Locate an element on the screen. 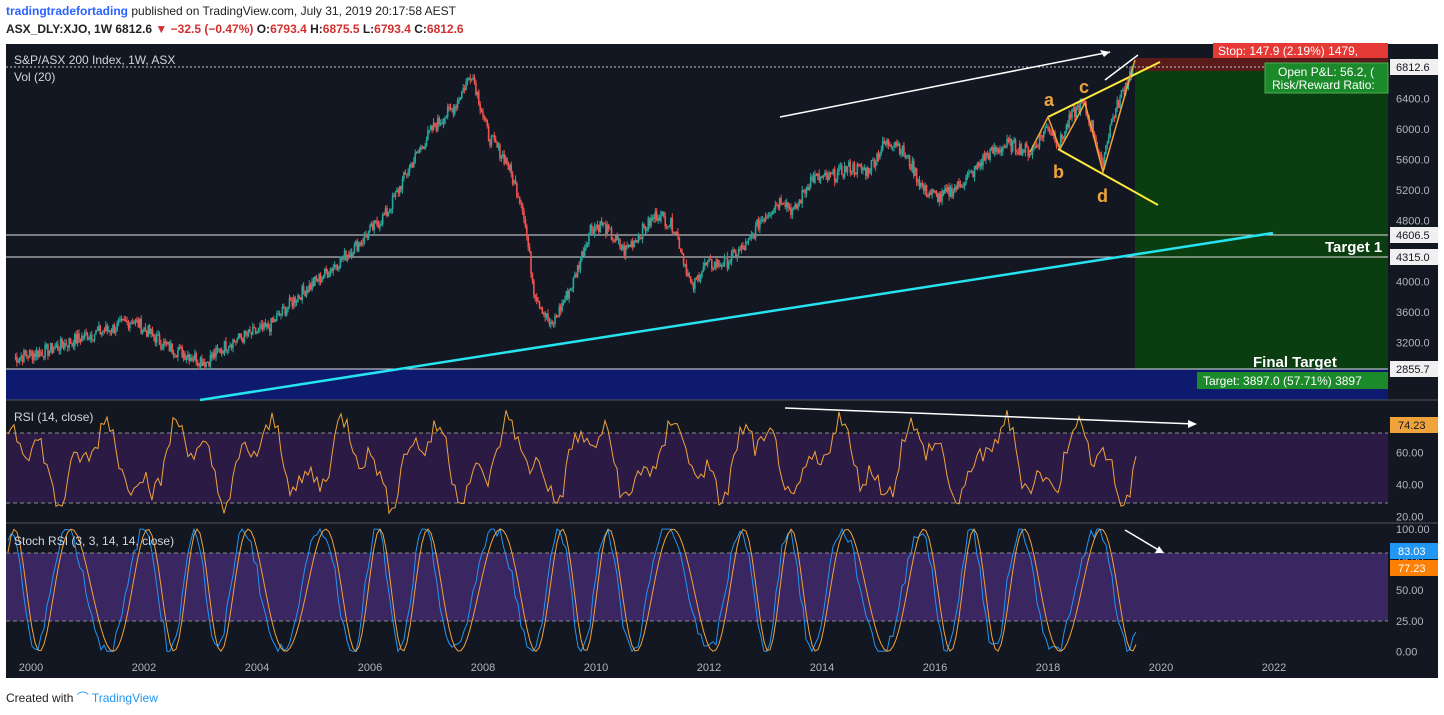  wave-path is located at coordinates (1082, 117).